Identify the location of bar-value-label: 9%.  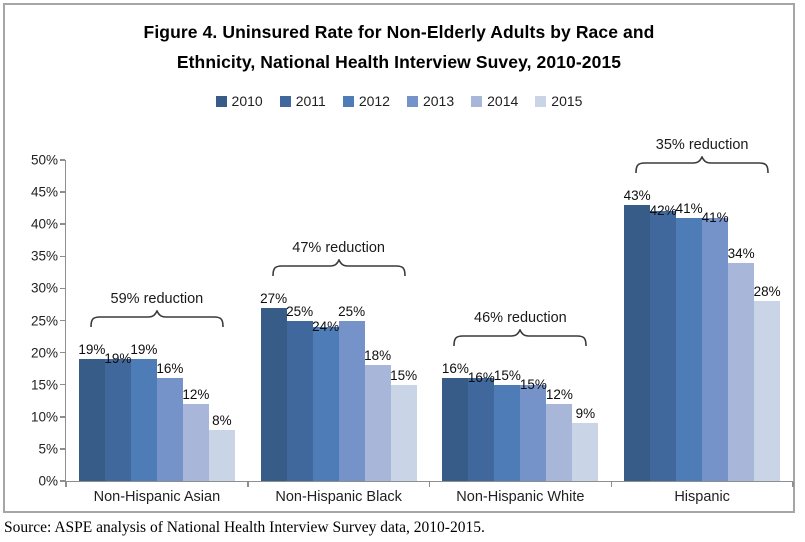
(585, 414).